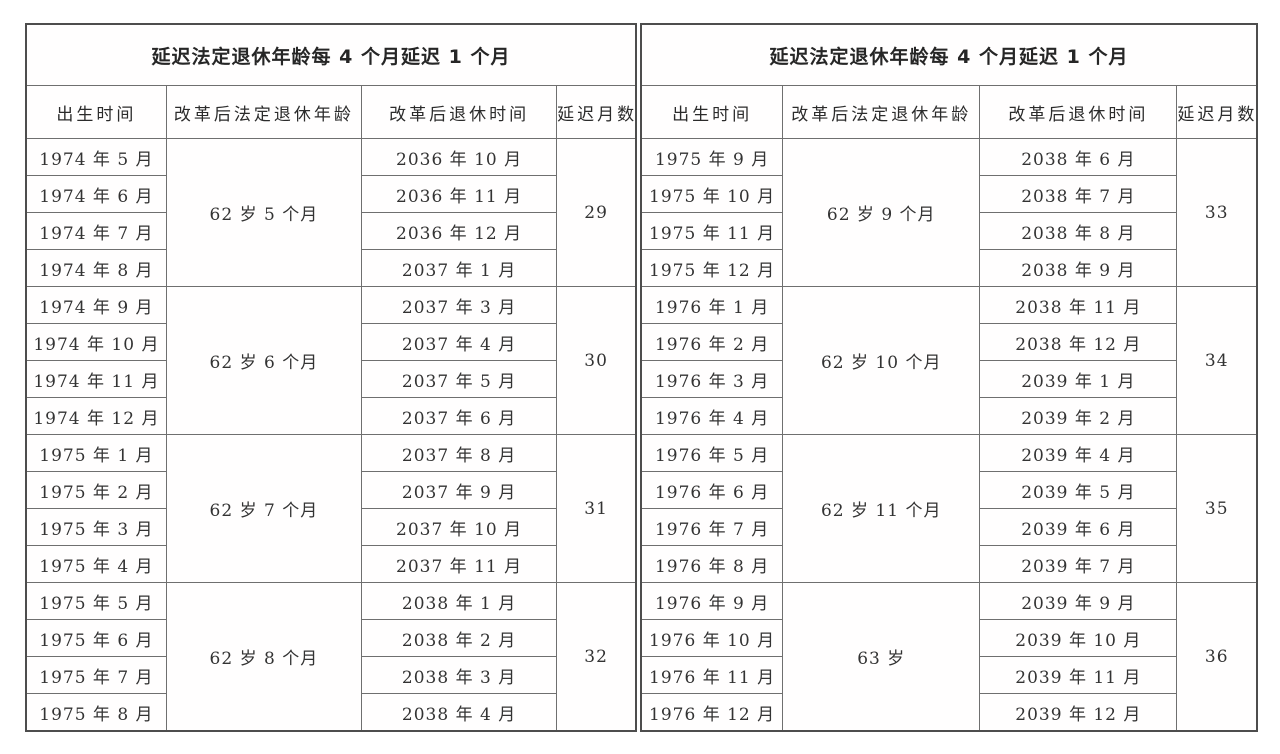 Image resolution: width=1280 pixels, height=754 pixels. Describe the element at coordinates (459, 342) in the screenshot. I see `retire-date-cell: 2037 年 4 月` at that location.